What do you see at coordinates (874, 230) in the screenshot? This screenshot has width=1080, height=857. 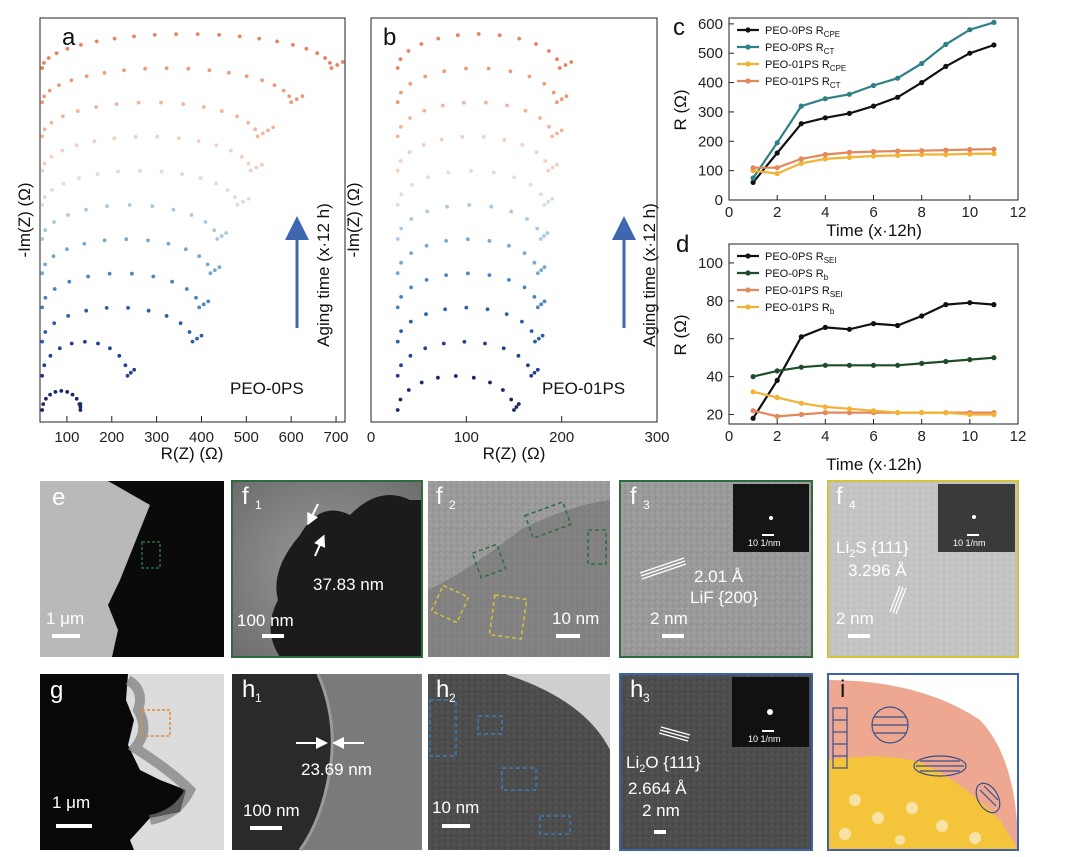 I see `panel-c-xlabel: Time (x·12h)` at bounding box center [874, 230].